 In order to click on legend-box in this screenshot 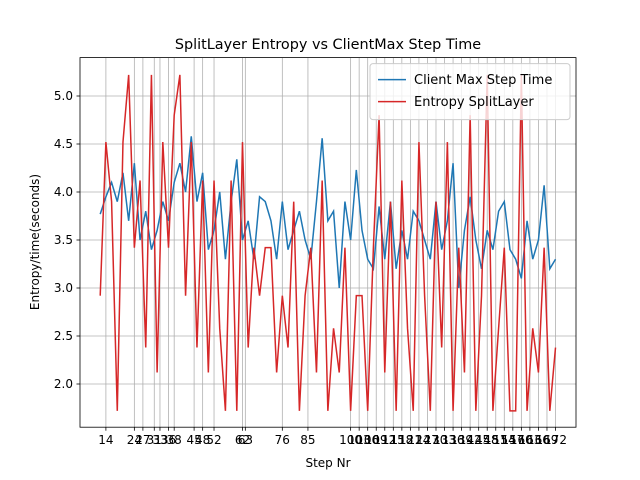, I will do `click(470, 92)`.